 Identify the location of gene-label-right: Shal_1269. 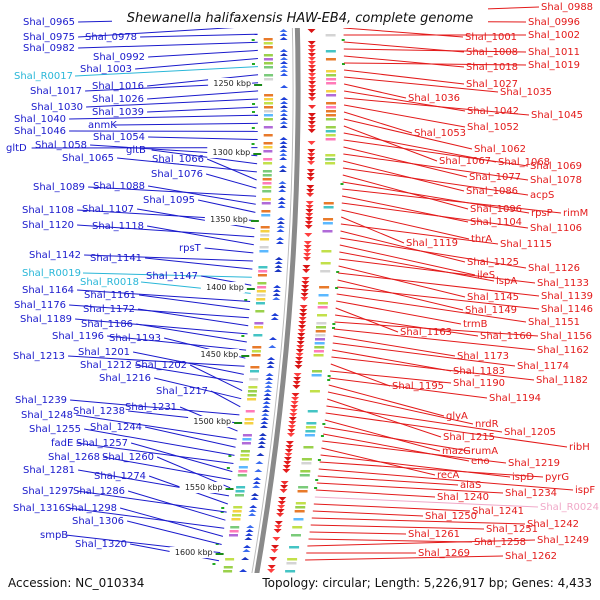
(444, 553).